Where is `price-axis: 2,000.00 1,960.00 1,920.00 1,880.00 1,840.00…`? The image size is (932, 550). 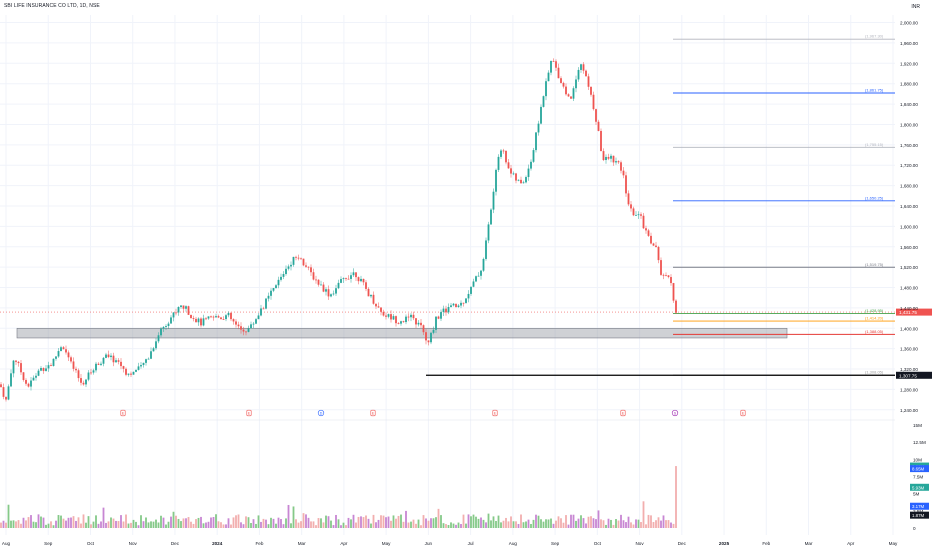
price-axis: 2,000.00 1,960.00 1,920.00 1,880.00 1,840.00… is located at coordinates (909, 217).